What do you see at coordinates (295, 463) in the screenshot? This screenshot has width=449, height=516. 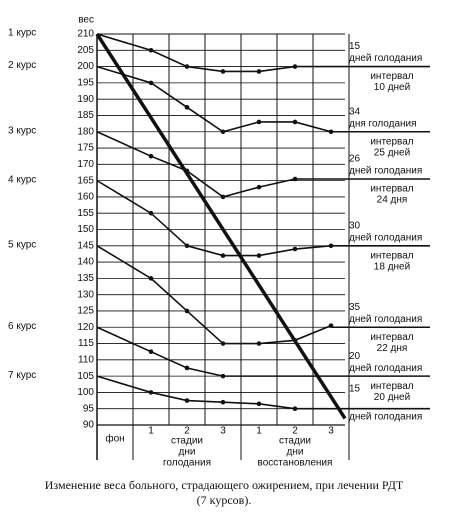 I see `group-label: восстановления` at bounding box center [295, 463].